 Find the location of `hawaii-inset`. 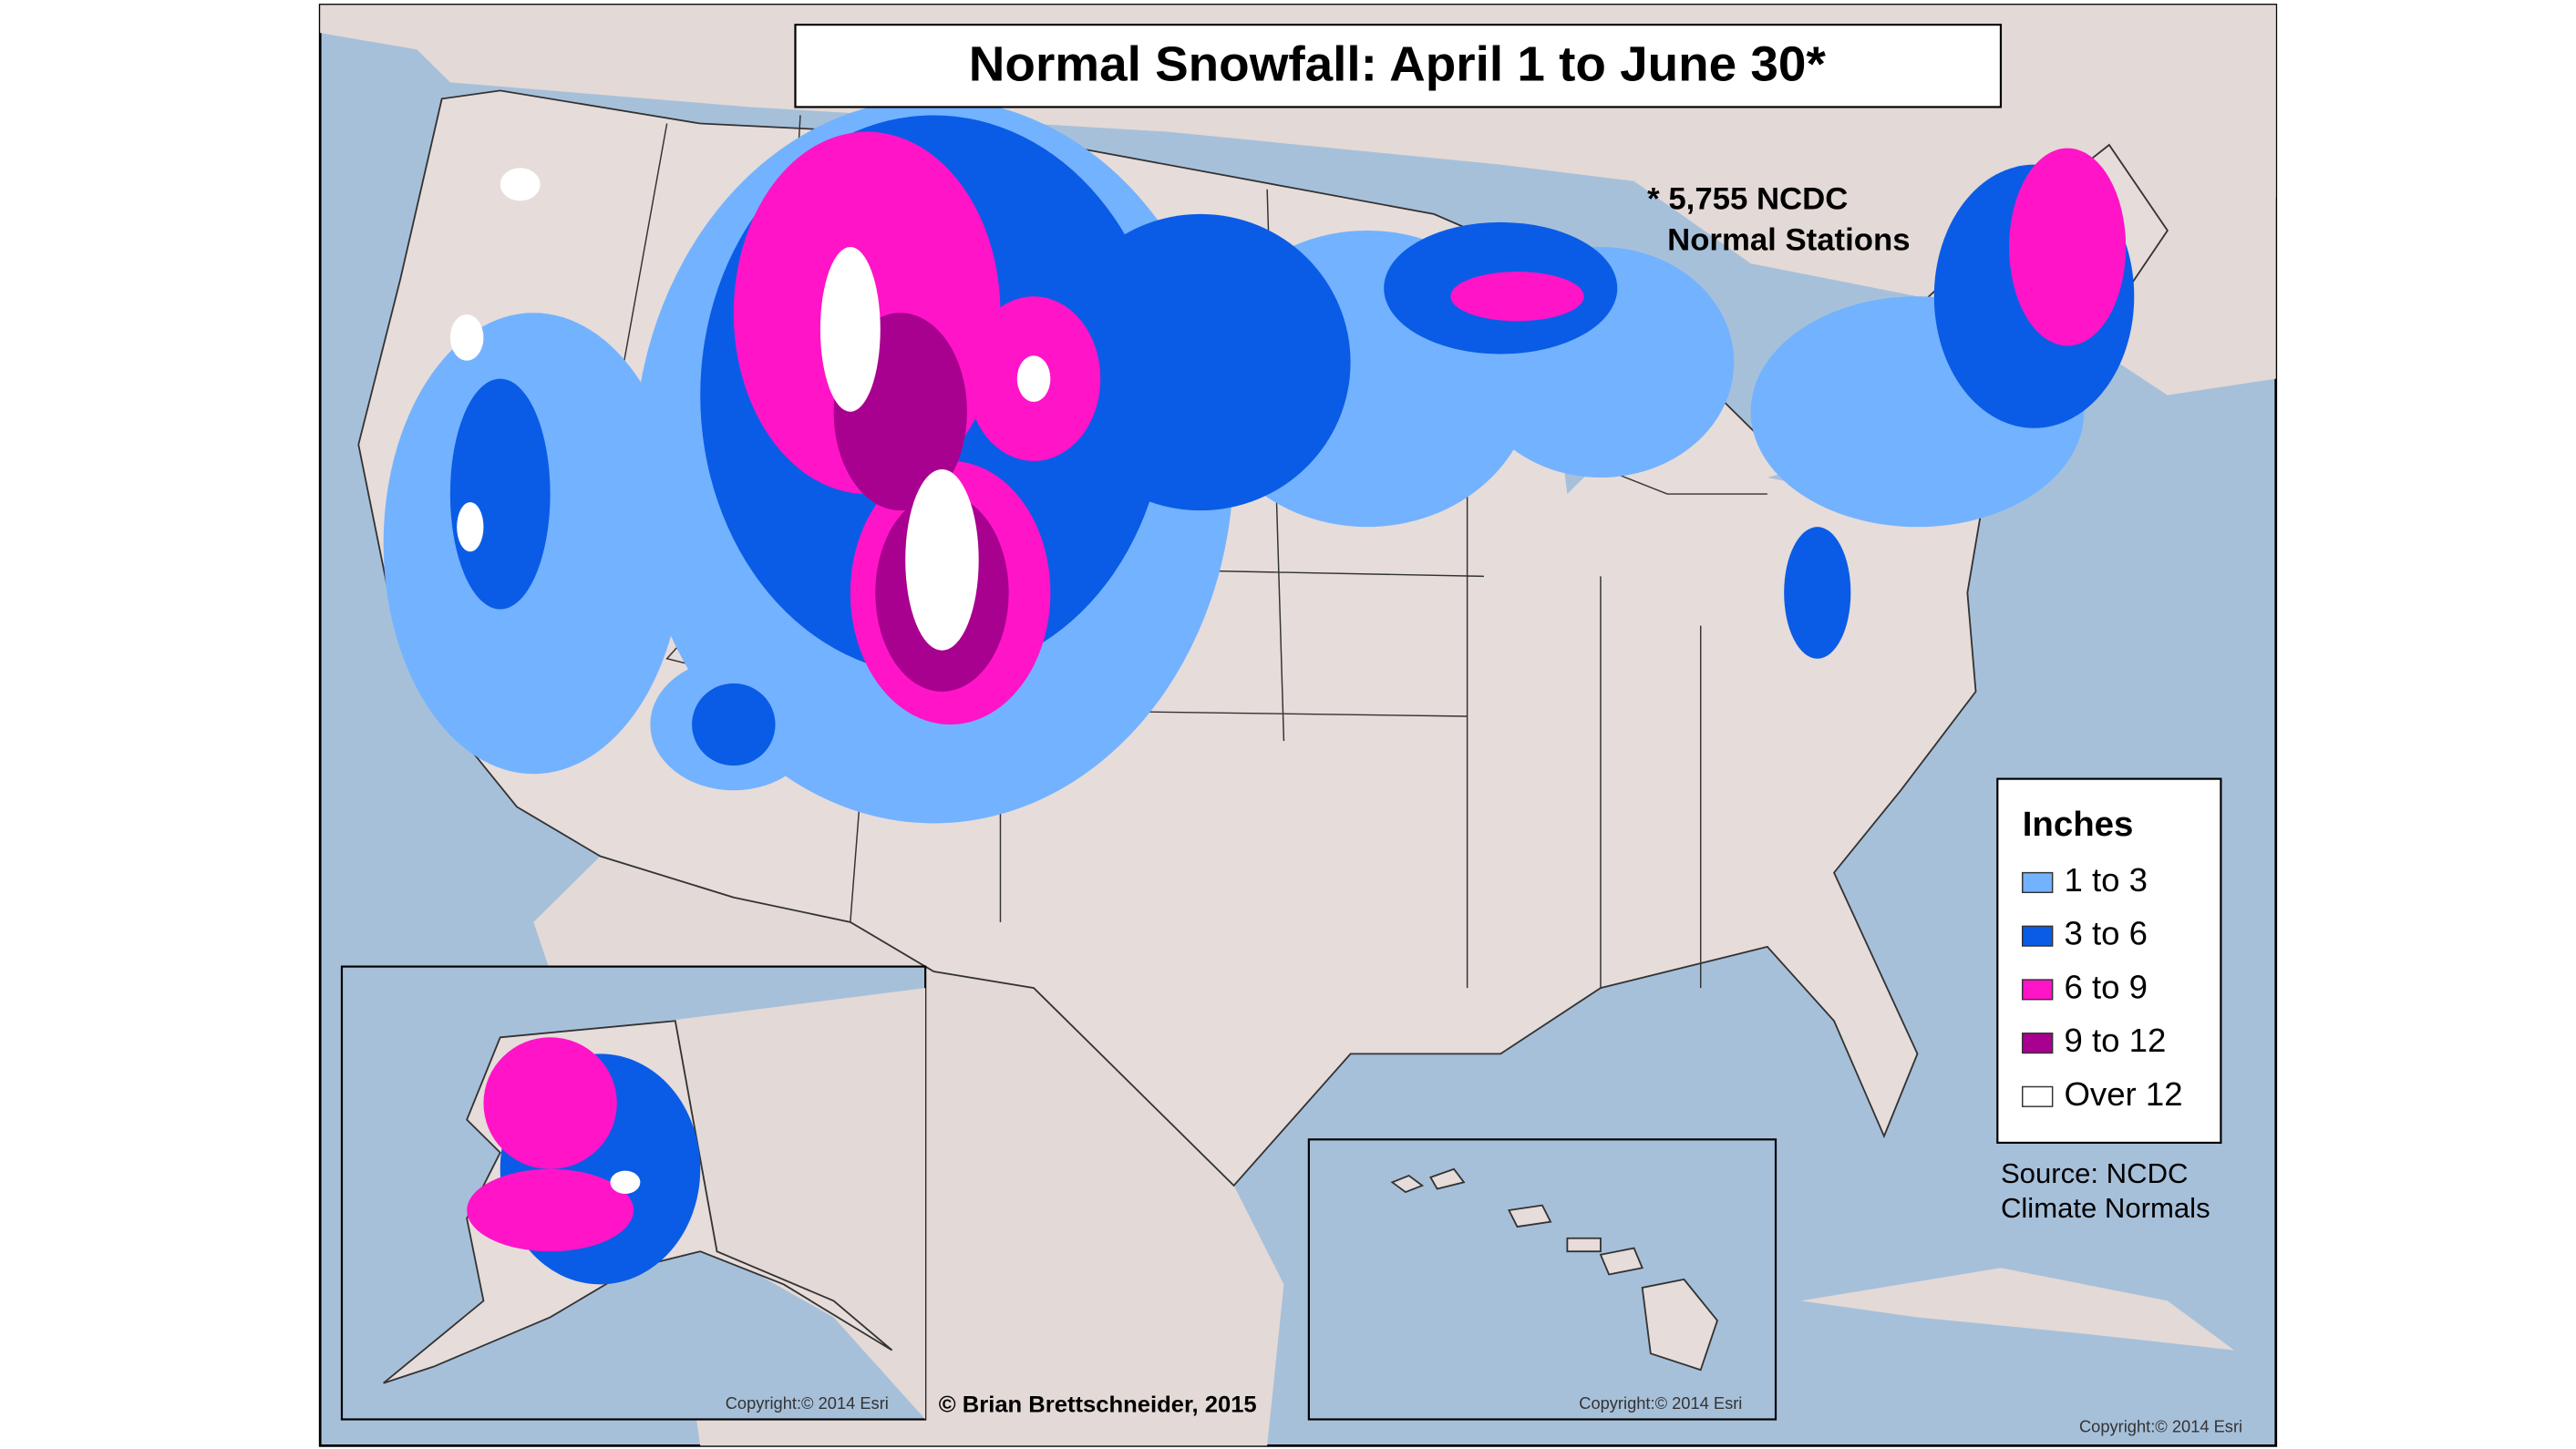

hawaii-inset is located at coordinates (1542, 1279).